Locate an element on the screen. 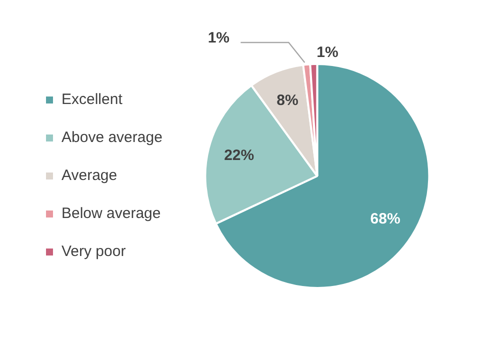  data-label: 8% is located at coordinates (287, 101).